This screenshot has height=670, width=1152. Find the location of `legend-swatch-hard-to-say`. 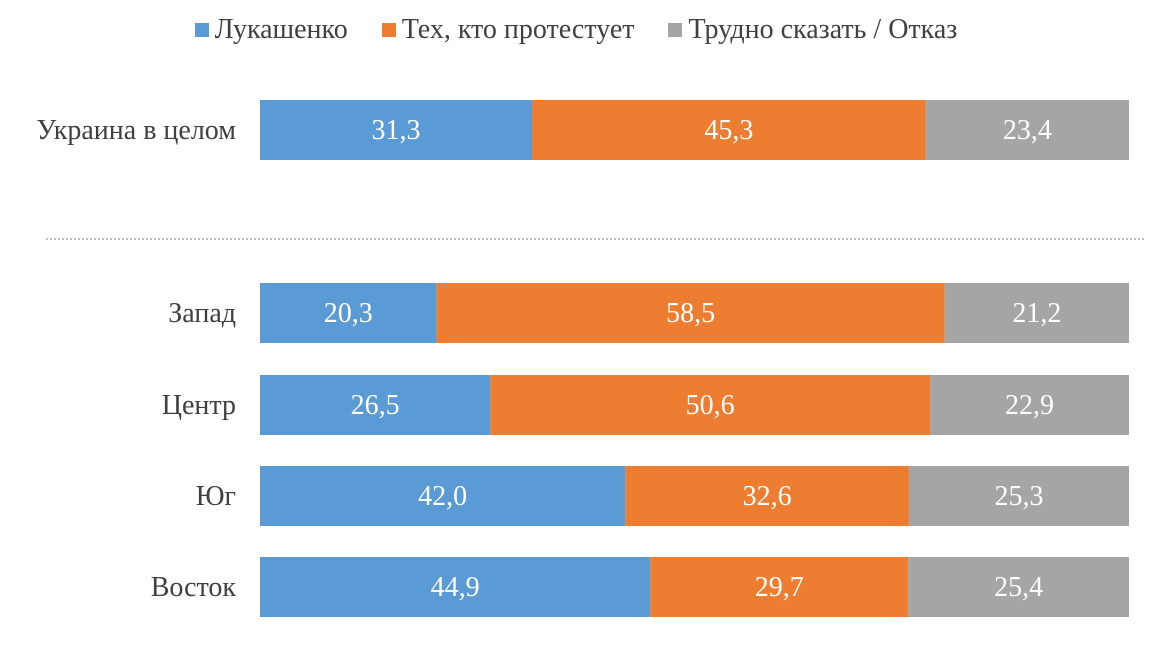

legend-swatch-hard-to-say is located at coordinates (675, 30).